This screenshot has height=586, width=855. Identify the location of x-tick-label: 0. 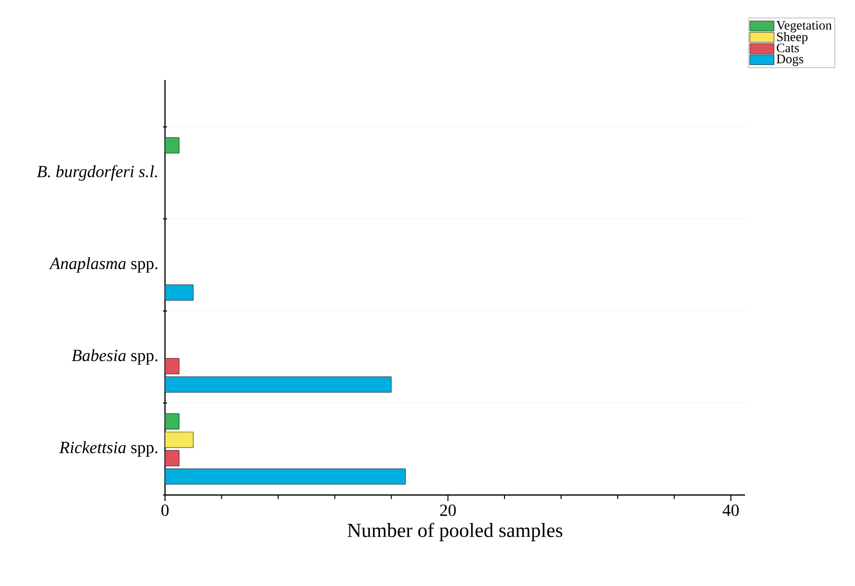
(165, 510).